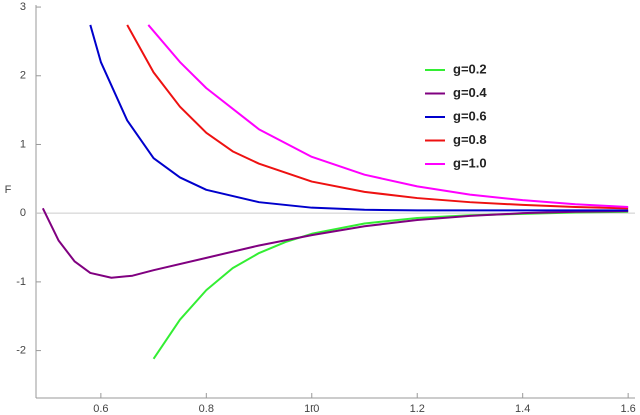 The image size is (640, 415). What do you see at coordinates (21, 282) in the screenshot?
I see `y-tick-label: -1` at bounding box center [21, 282].